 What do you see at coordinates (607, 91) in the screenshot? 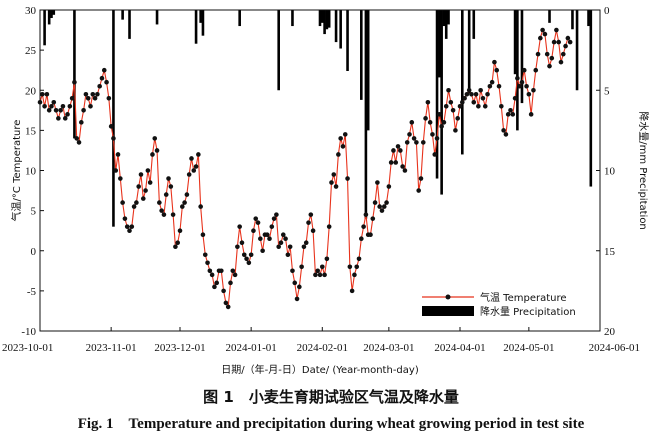
I see `y-tick-label-right: 5` at bounding box center [607, 91].